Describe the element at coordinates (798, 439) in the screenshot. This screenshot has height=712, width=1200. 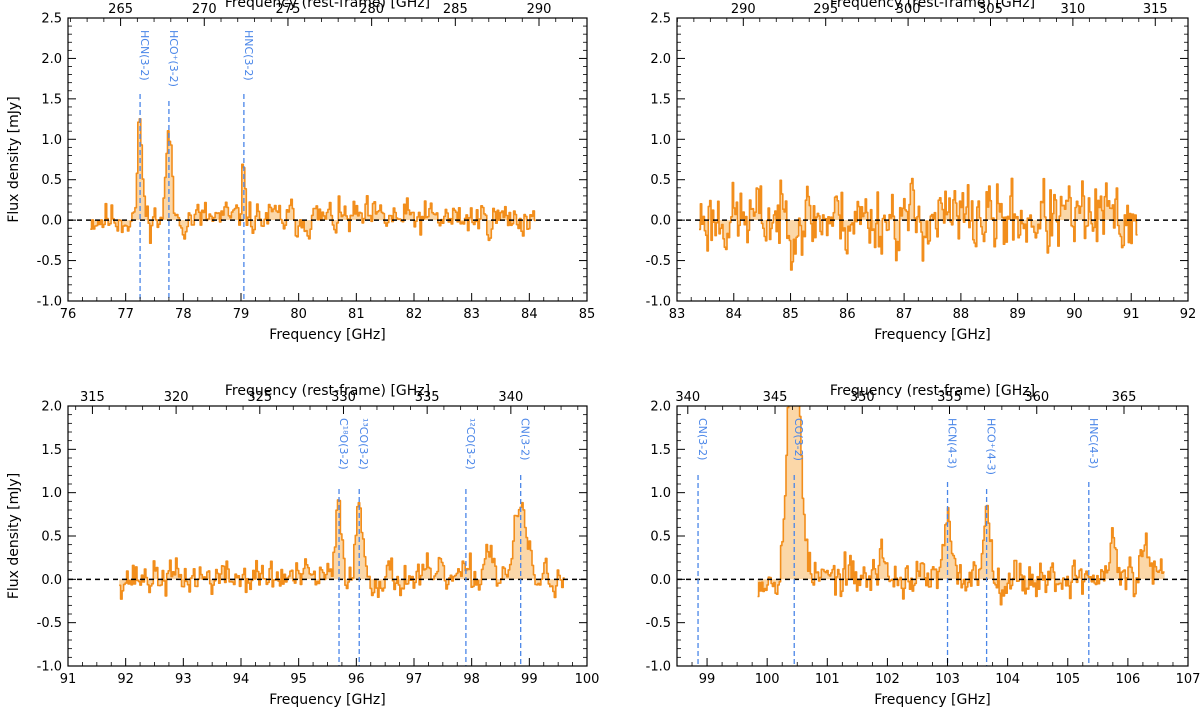
I see `line-label: CO(3-2)` at that location.